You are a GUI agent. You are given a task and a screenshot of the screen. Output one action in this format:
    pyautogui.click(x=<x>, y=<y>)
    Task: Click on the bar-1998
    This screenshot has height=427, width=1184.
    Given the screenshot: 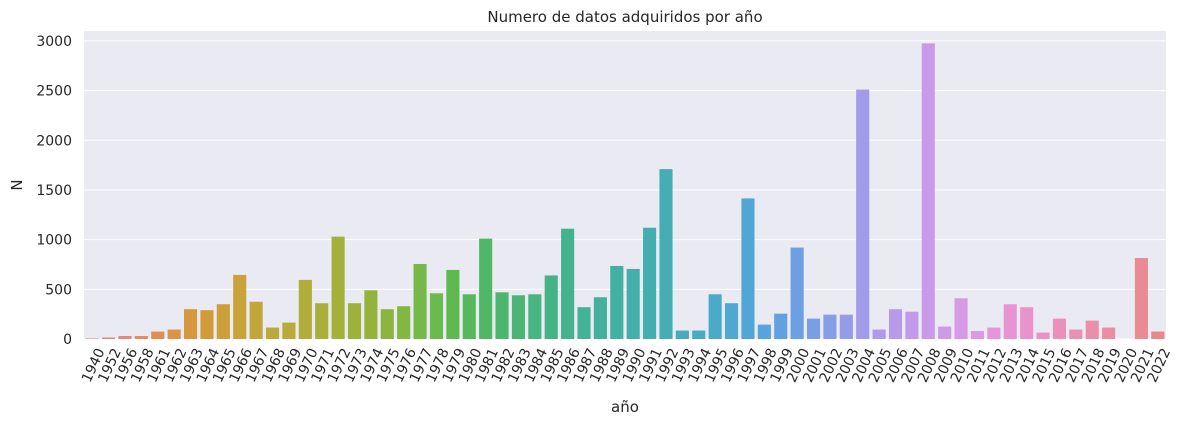 What is the action you would take?
    pyautogui.click(x=764, y=332)
    